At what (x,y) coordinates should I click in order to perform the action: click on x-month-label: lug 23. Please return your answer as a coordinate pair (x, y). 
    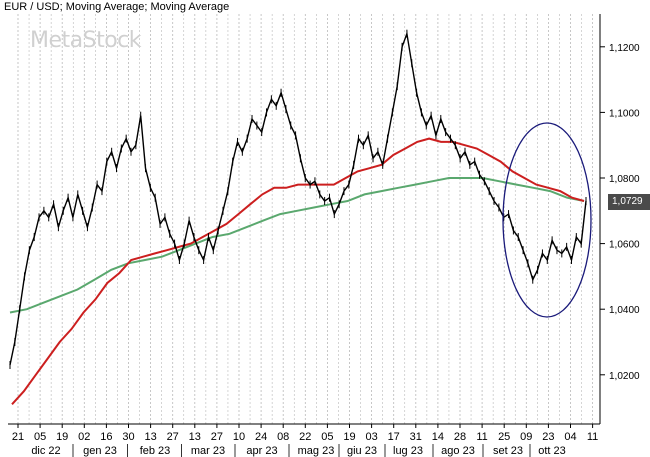
    Looking at the image, I should click on (408, 451).